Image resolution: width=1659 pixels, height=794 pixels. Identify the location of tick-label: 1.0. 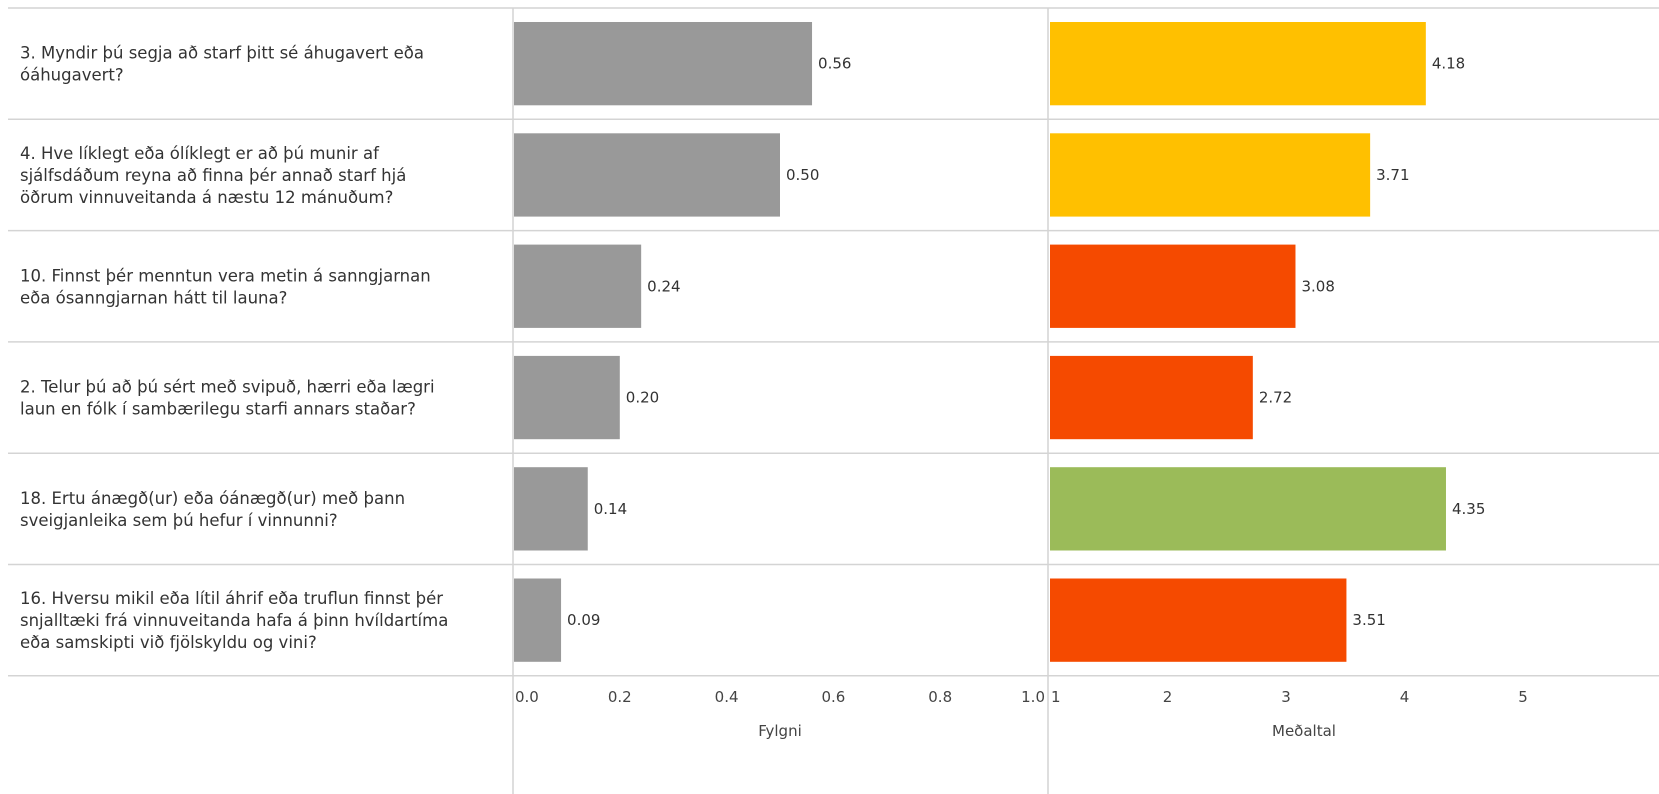
(1033, 697).